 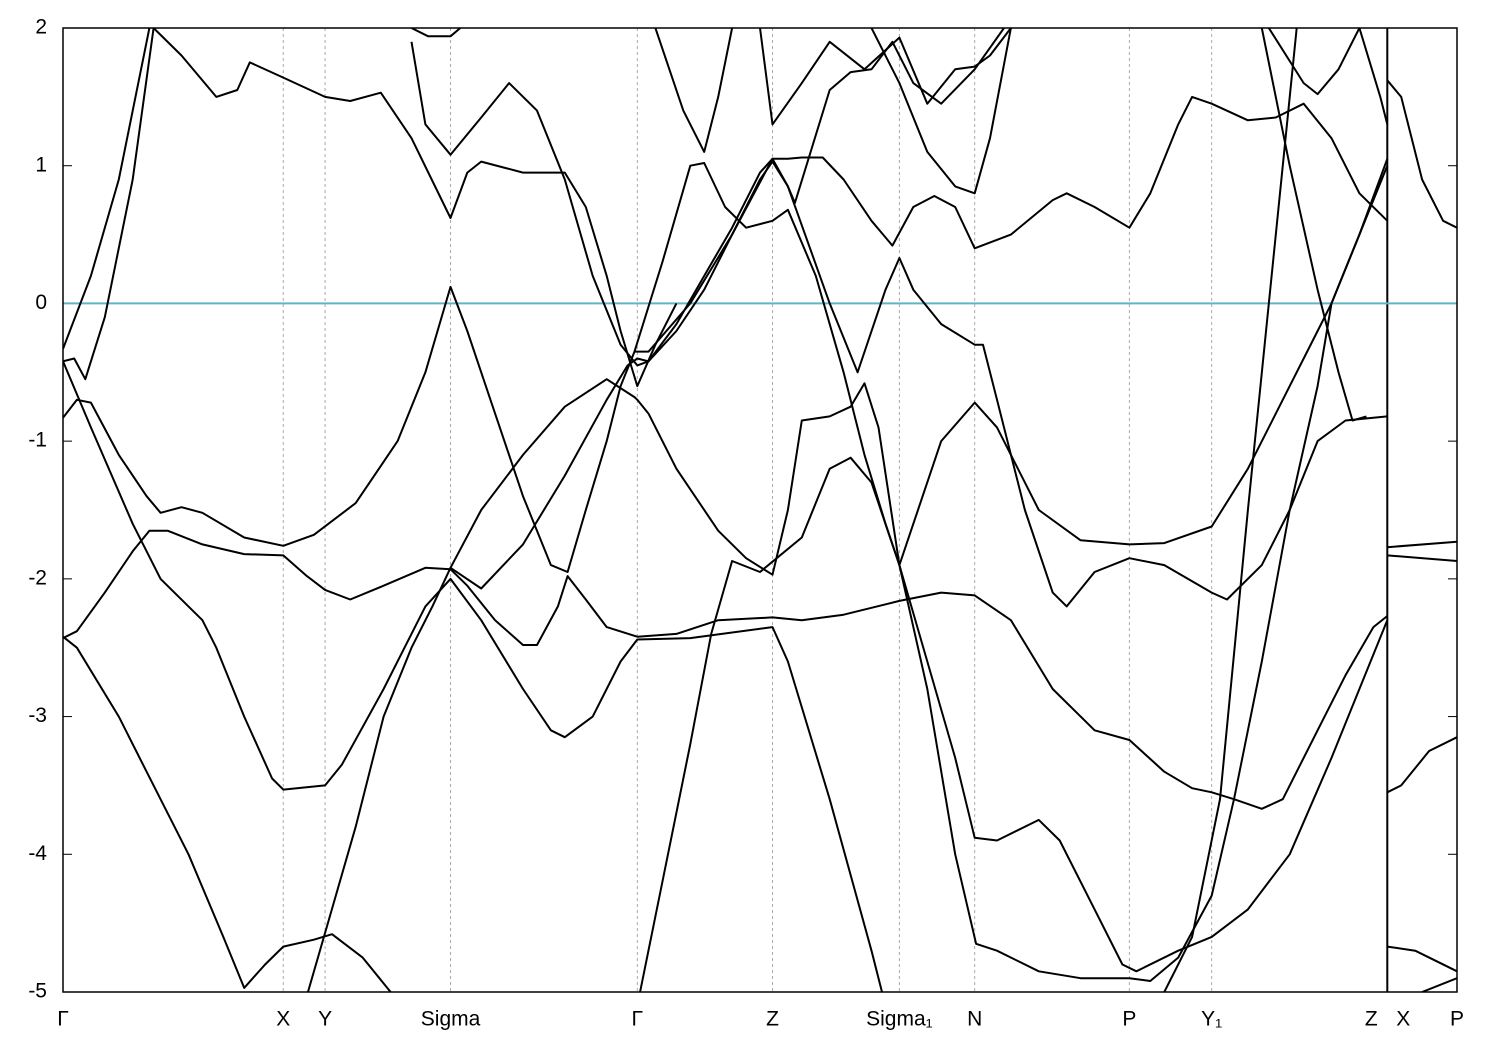 I want to click on x-tick-label: Y₁, so click(x=1211, y=1019).